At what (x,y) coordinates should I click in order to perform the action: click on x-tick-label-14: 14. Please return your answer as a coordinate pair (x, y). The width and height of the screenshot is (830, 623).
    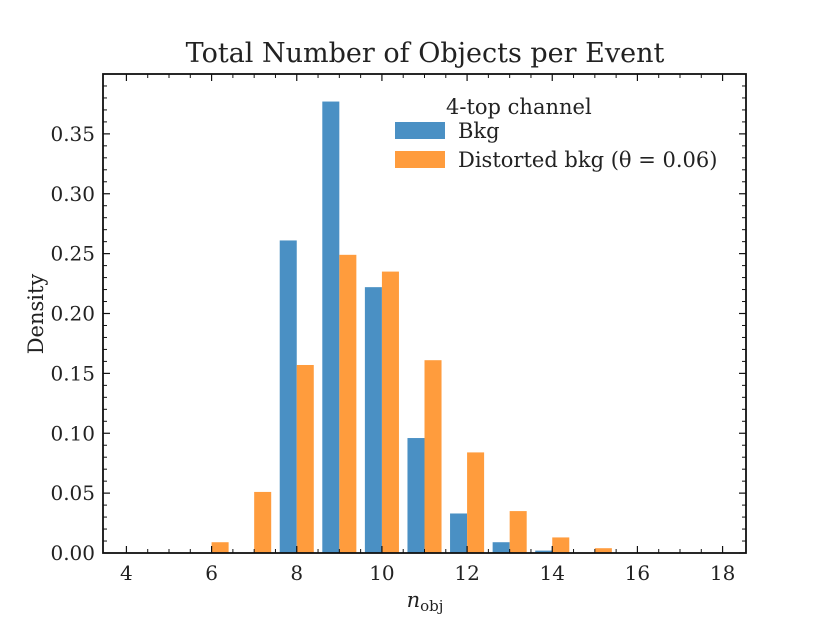
    Looking at the image, I should click on (552, 573).